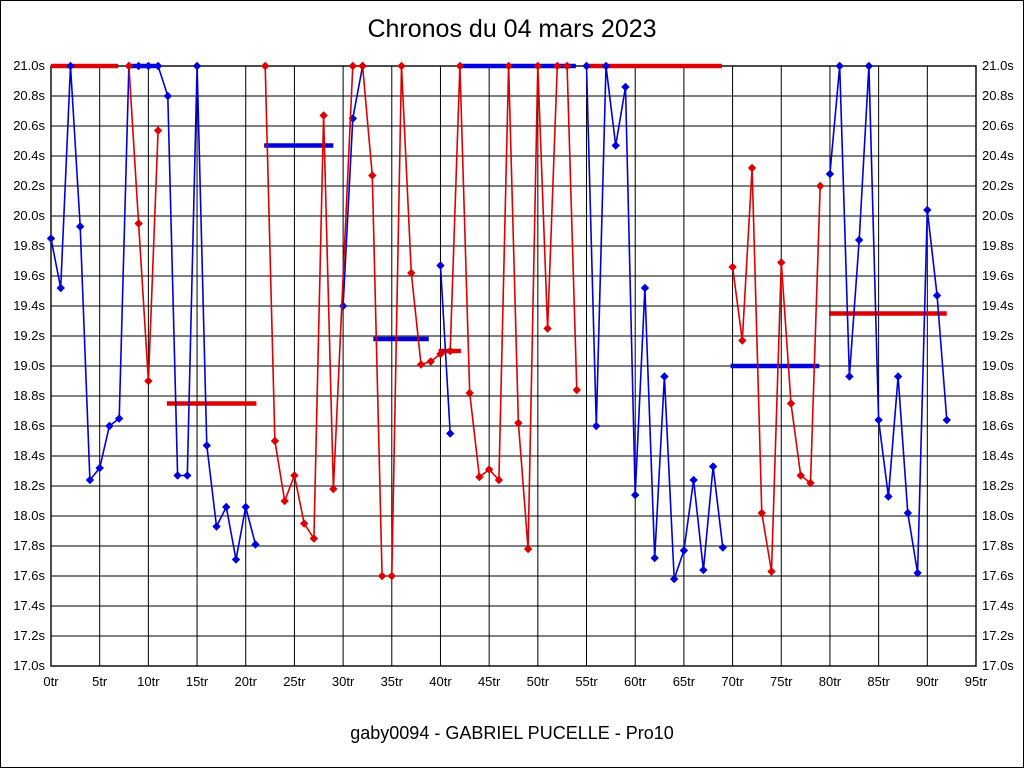 The width and height of the screenshot is (1024, 768). I want to click on x-axis-tick-label: 30tr, so click(343, 681).